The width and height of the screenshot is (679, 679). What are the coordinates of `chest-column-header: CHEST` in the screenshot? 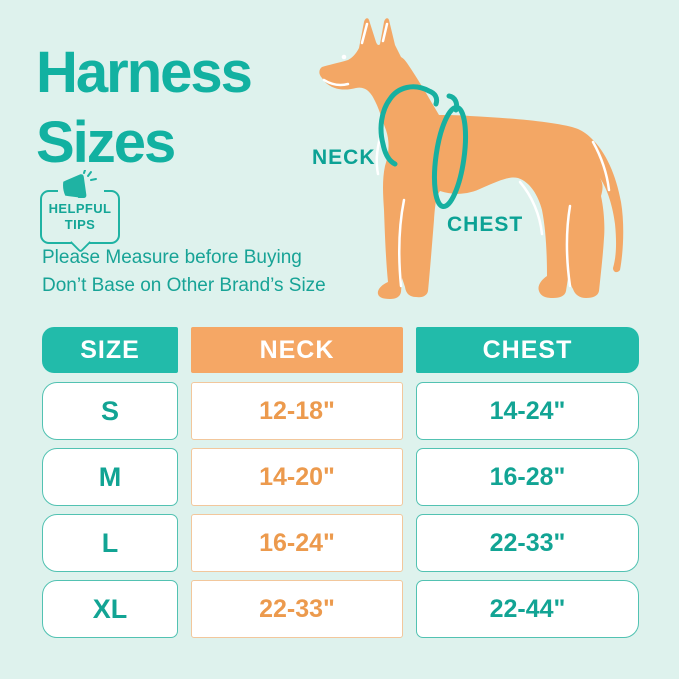 It's located at (527, 350).